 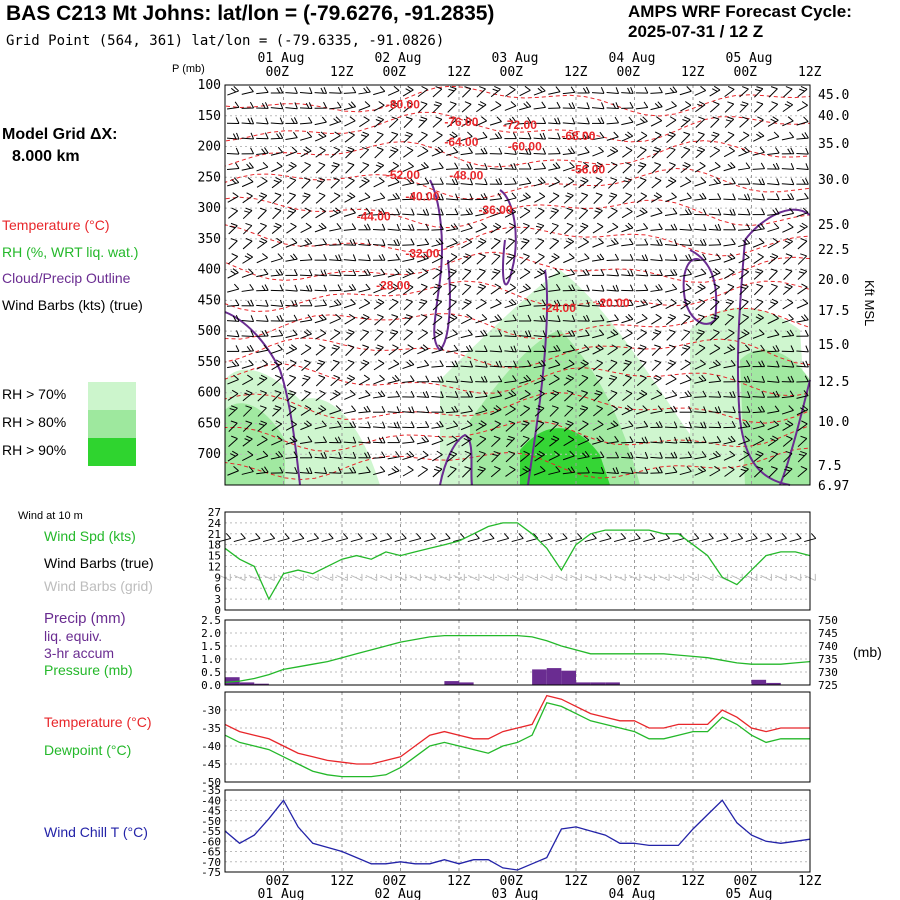 What do you see at coordinates (517, 659) in the screenshot?
I see `pressure-line` at bounding box center [517, 659].